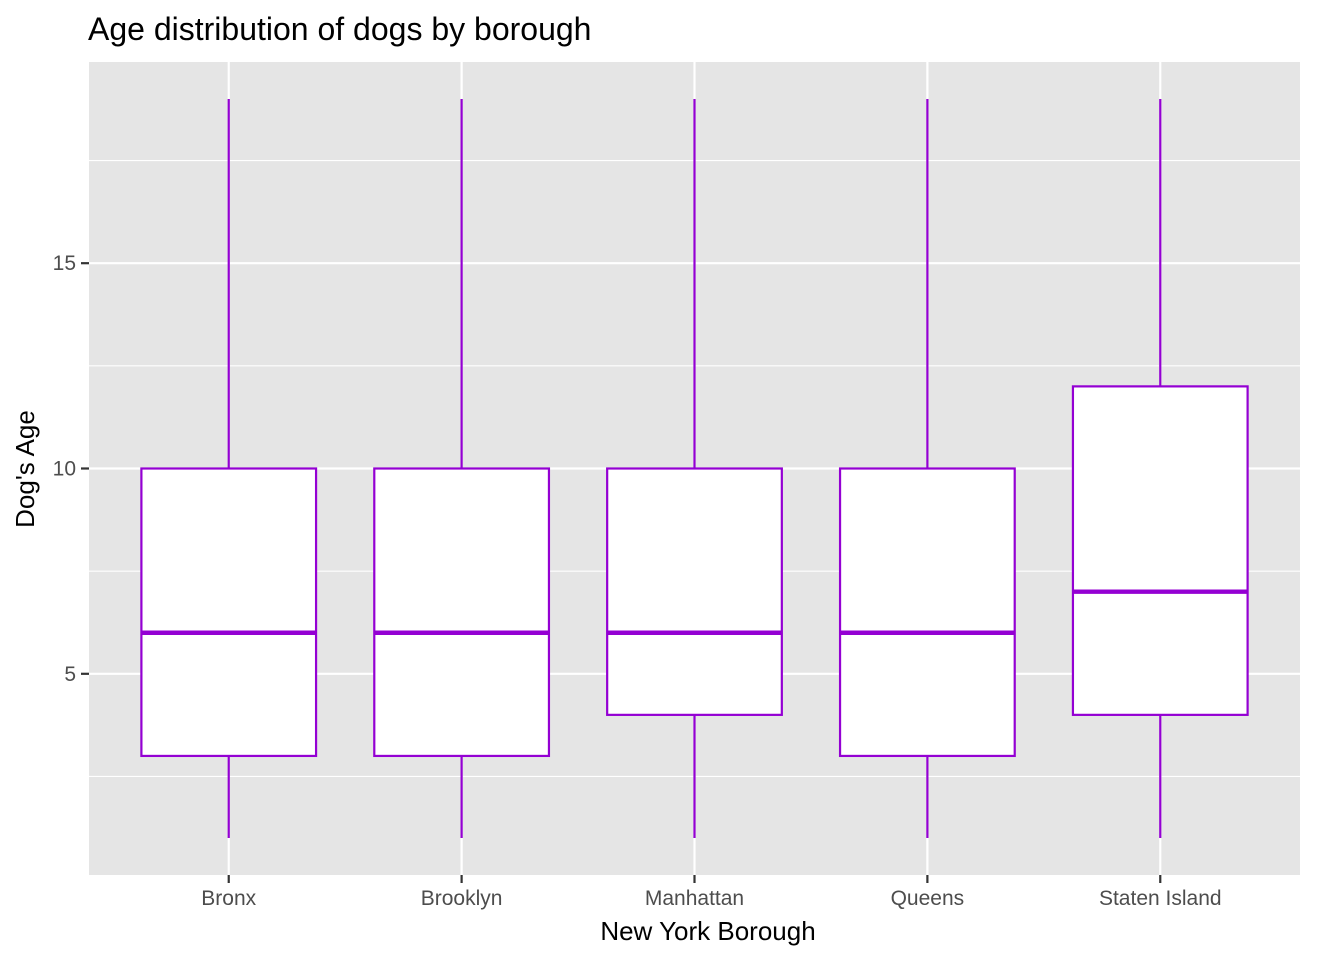 The height and width of the screenshot is (960, 1344). I want to click on y-tick-label-2: 15, so click(64, 263).